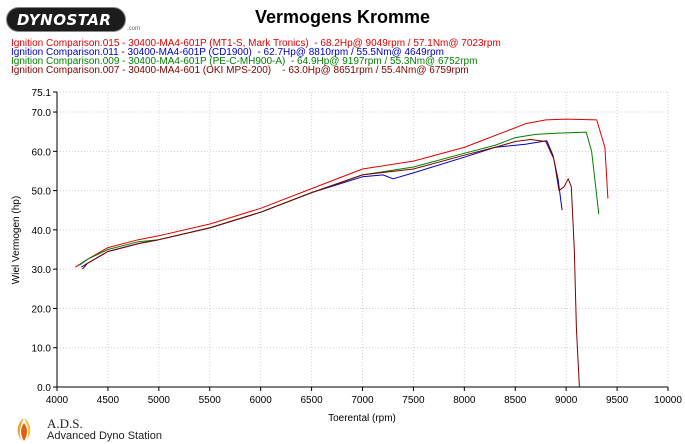 Image resolution: width=685 pixels, height=444 pixels. What do you see at coordinates (362, 400) in the screenshot?
I see `x-tick-label-7000: 7000` at bounding box center [362, 400].